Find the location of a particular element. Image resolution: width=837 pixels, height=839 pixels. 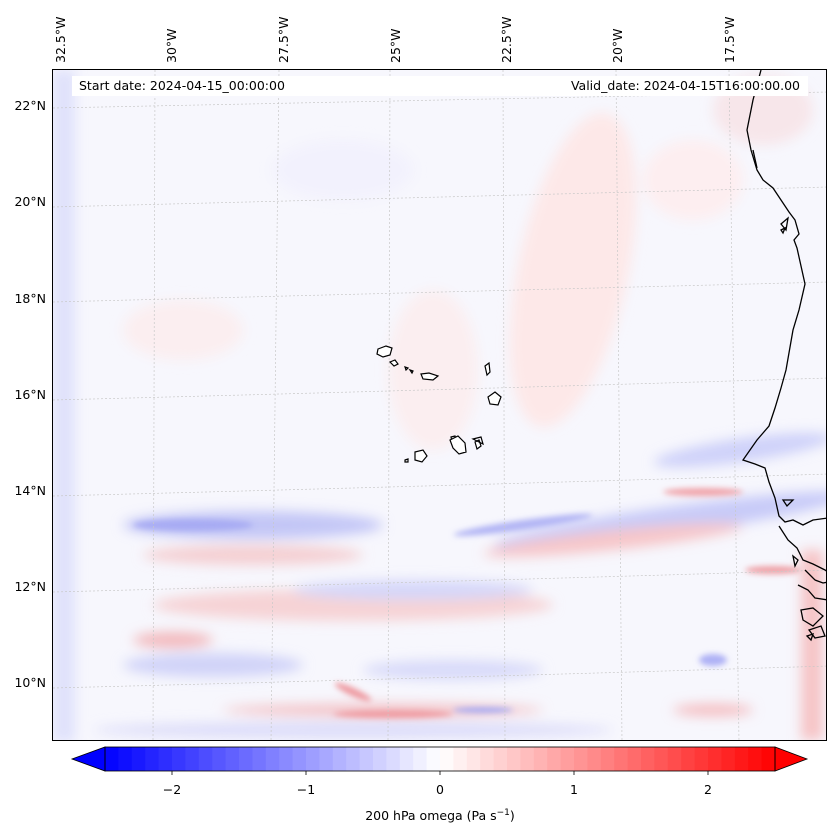

colorbar-extend-left is located at coordinates (88, 759).